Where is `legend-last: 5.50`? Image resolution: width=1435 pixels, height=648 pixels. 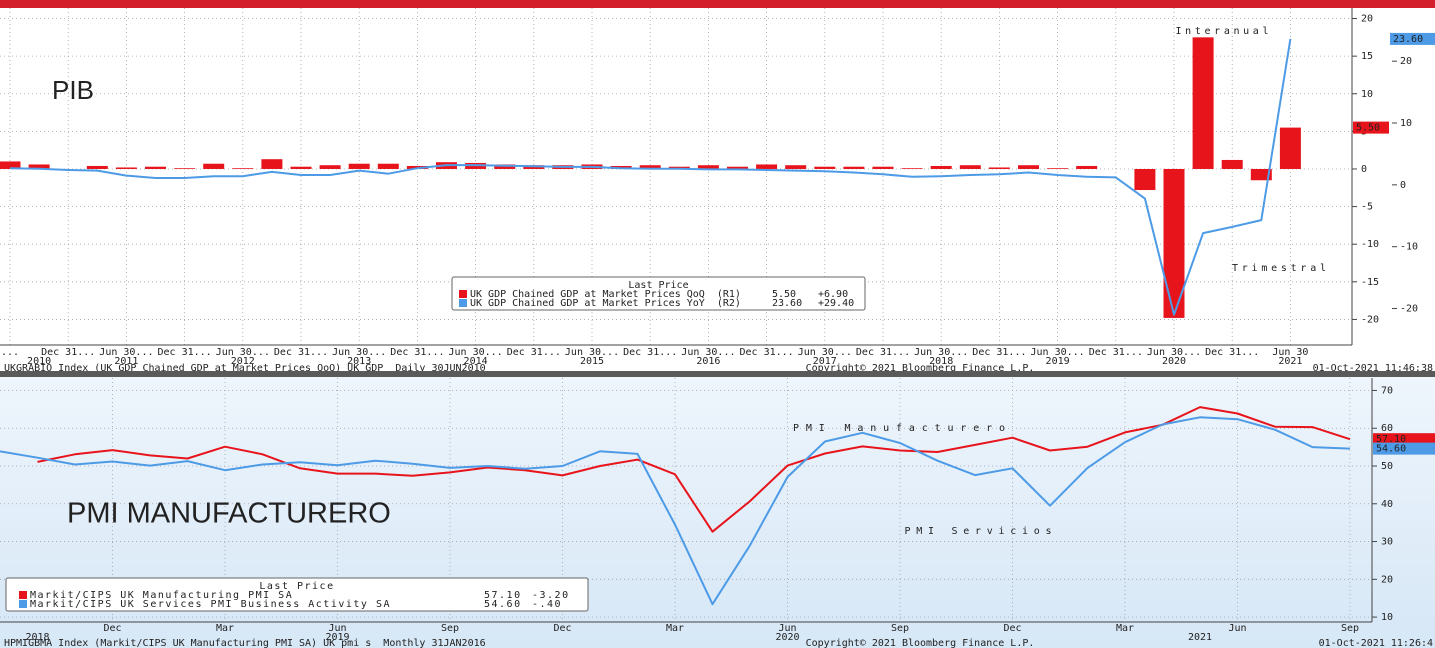 legend-last: 5.50 is located at coordinates (784, 294).